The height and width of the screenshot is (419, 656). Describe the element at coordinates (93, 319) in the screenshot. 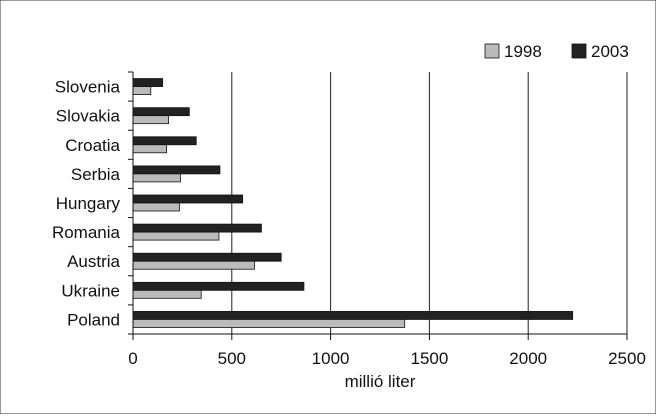

I see `category-label: Poland` at that location.